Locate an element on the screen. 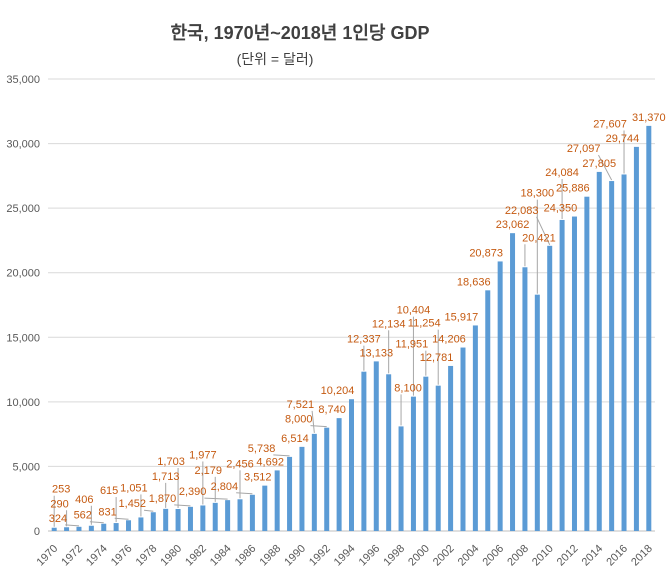 Image resolution: width=668 pixels, height=579 pixels. bar-2000 is located at coordinates (426, 453).